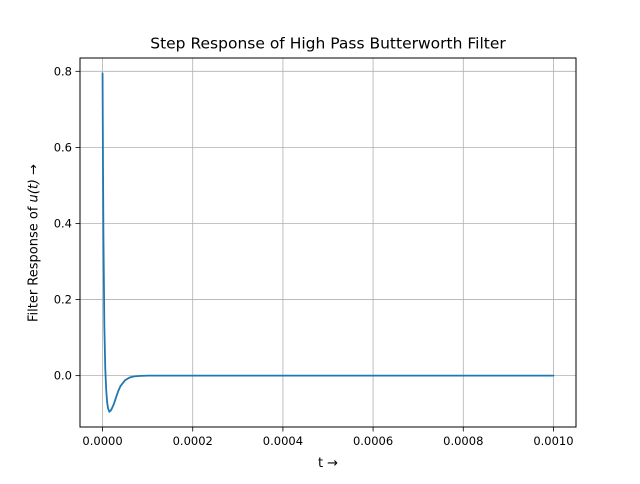 The image size is (640, 484). What do you see at coordinates (373, 441) in the screenshot?
I see `x-tick-label: 0.0006` at bounding box center [373, 441].